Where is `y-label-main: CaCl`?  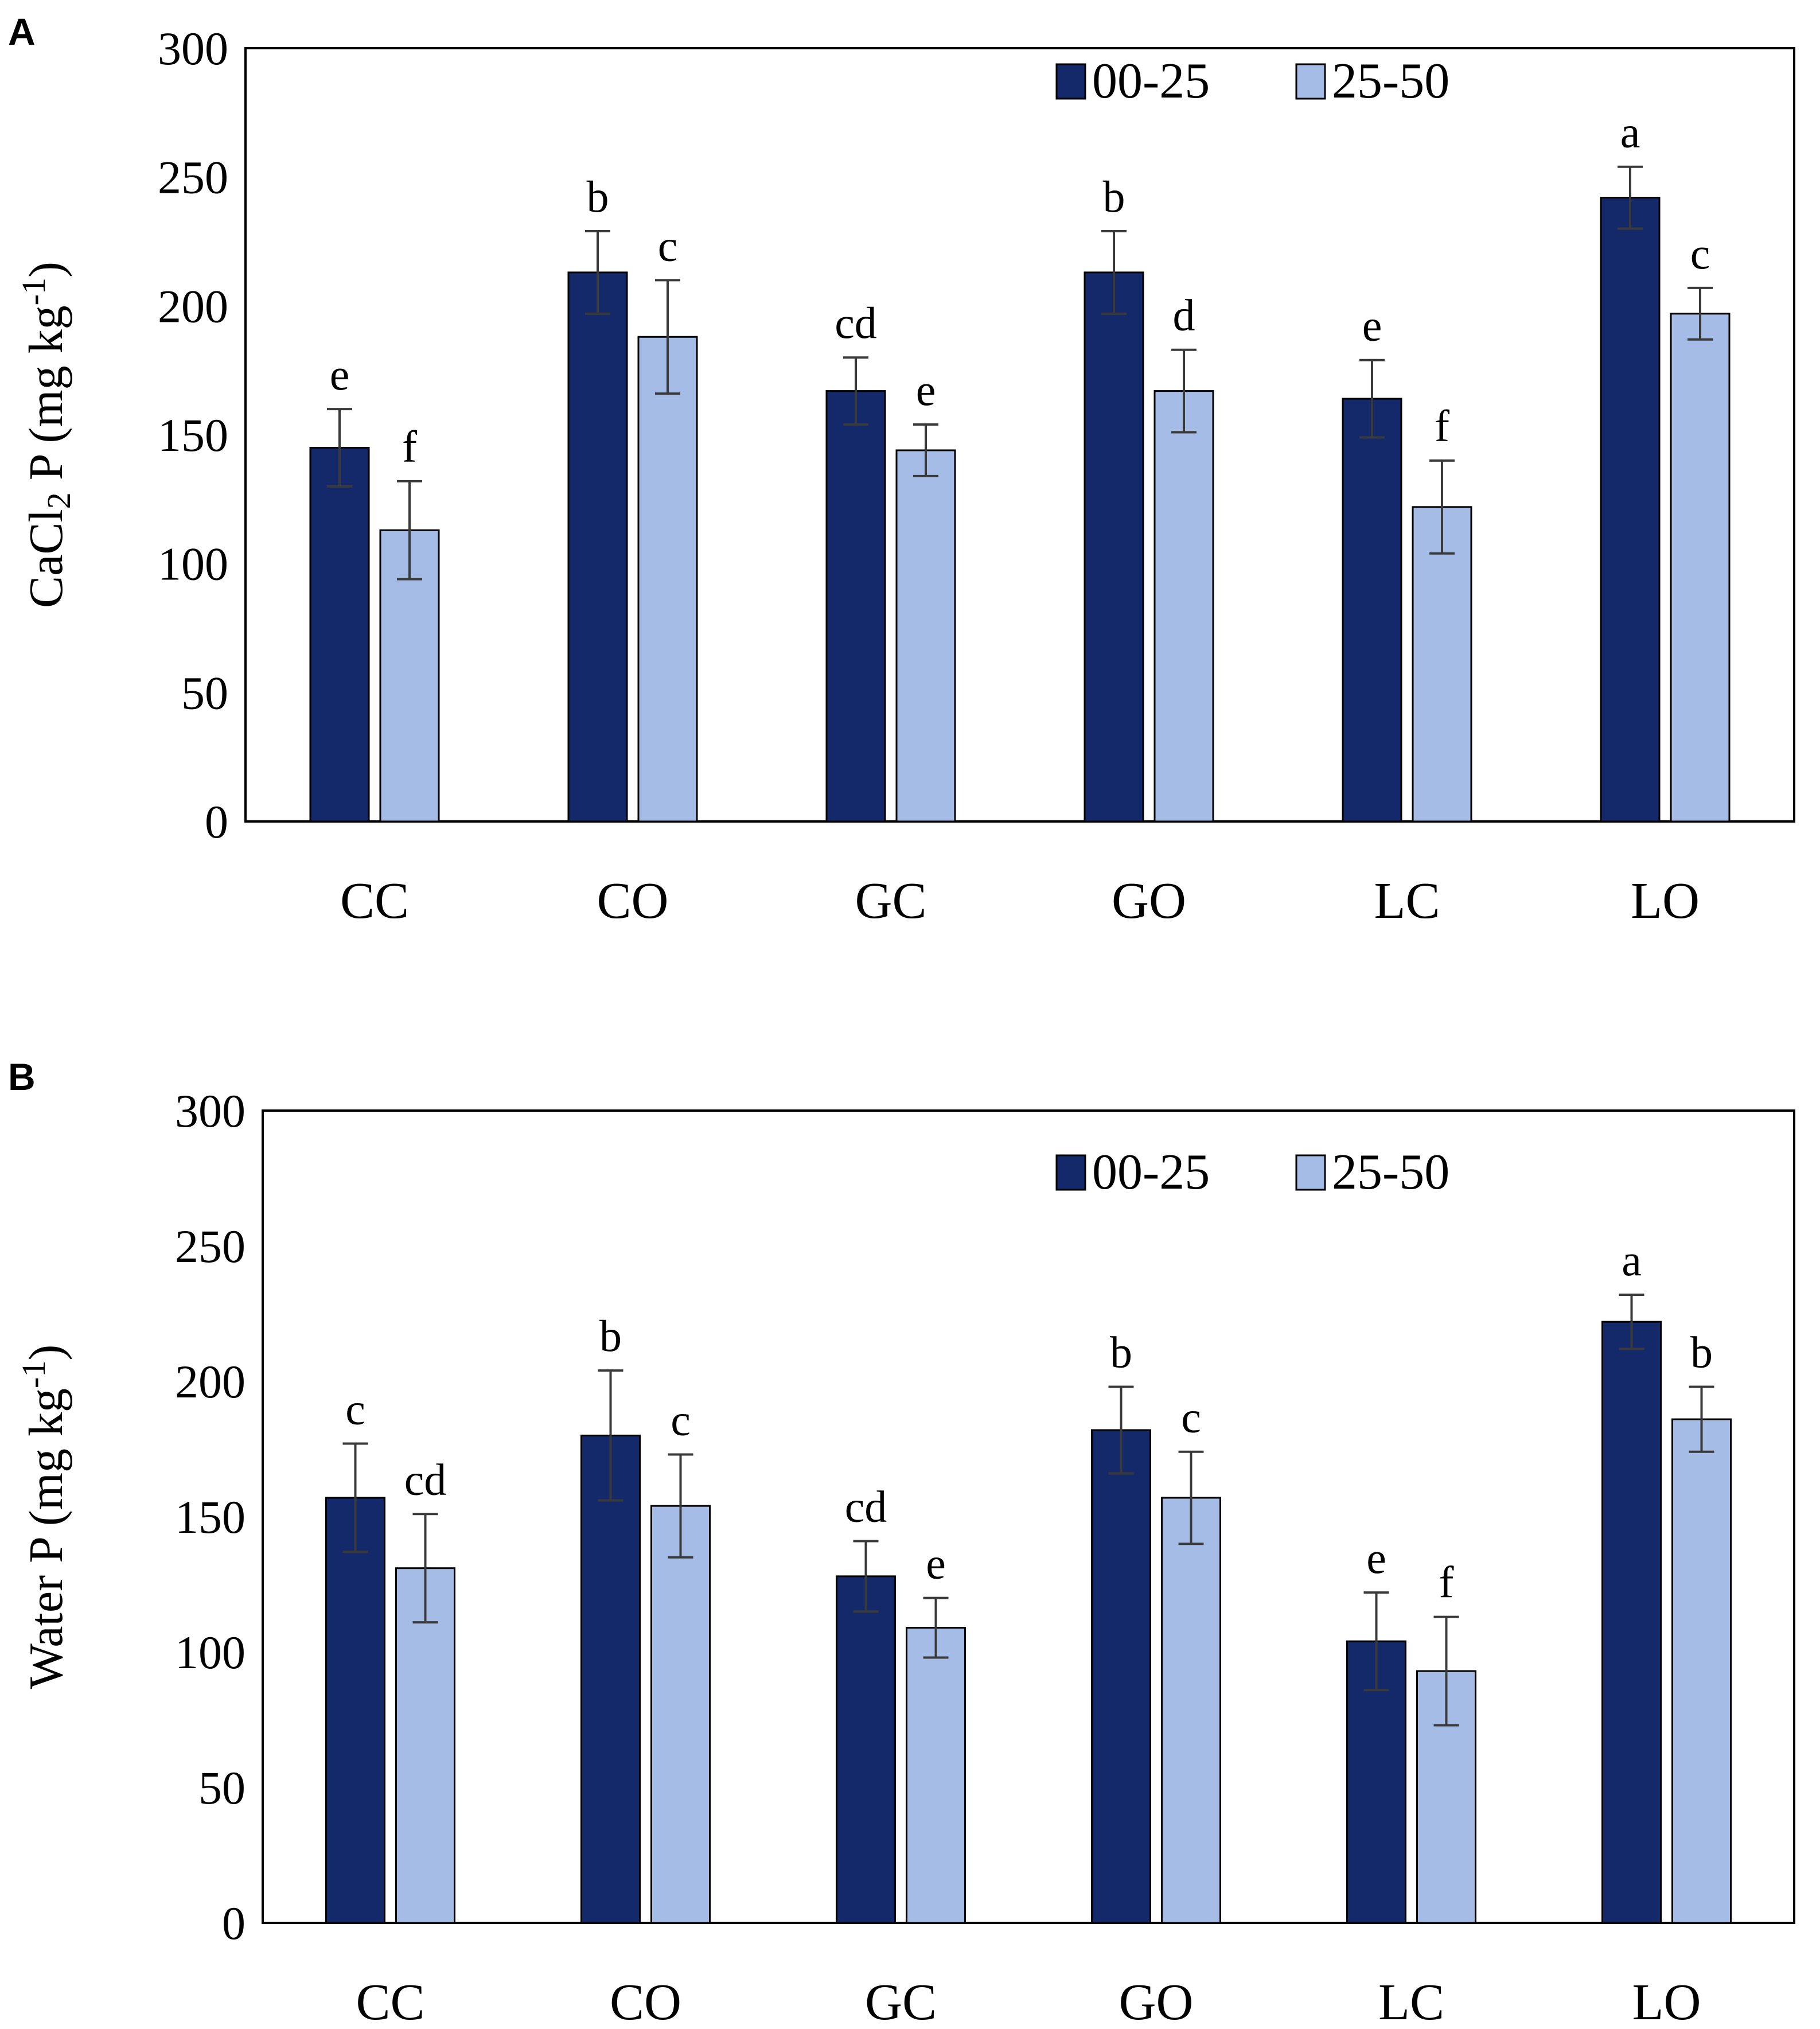
y-label-main: CaCl is located at coordinates (47, 558).